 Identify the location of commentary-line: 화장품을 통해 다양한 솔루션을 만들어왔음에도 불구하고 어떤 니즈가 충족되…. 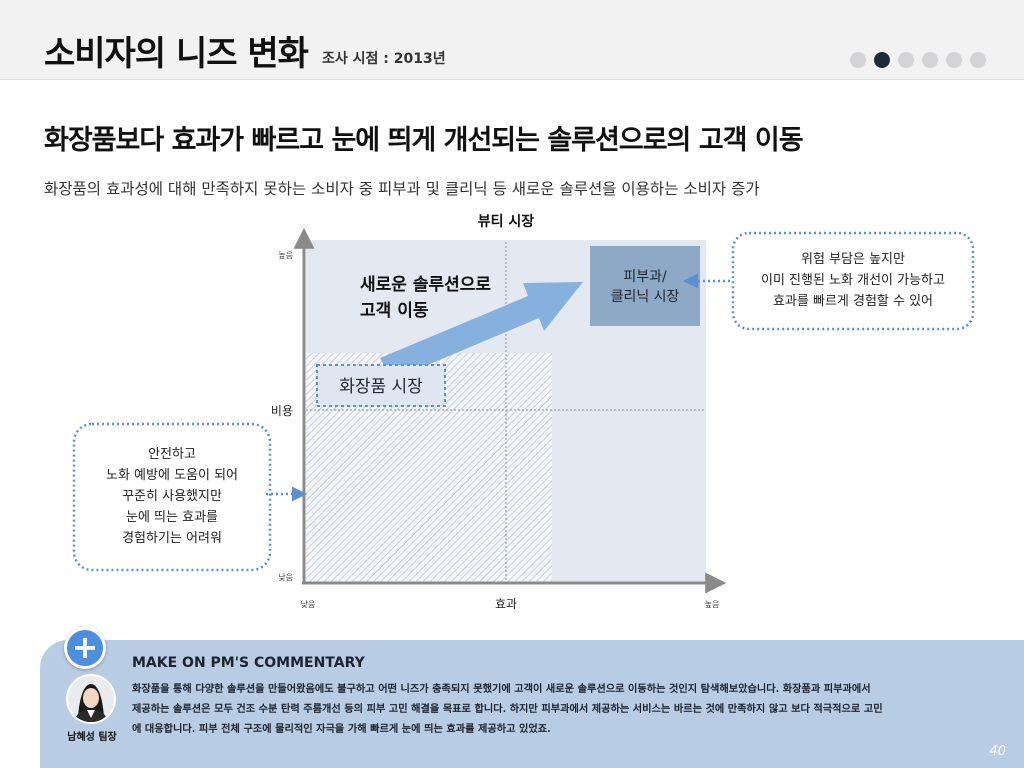
(501, 689).